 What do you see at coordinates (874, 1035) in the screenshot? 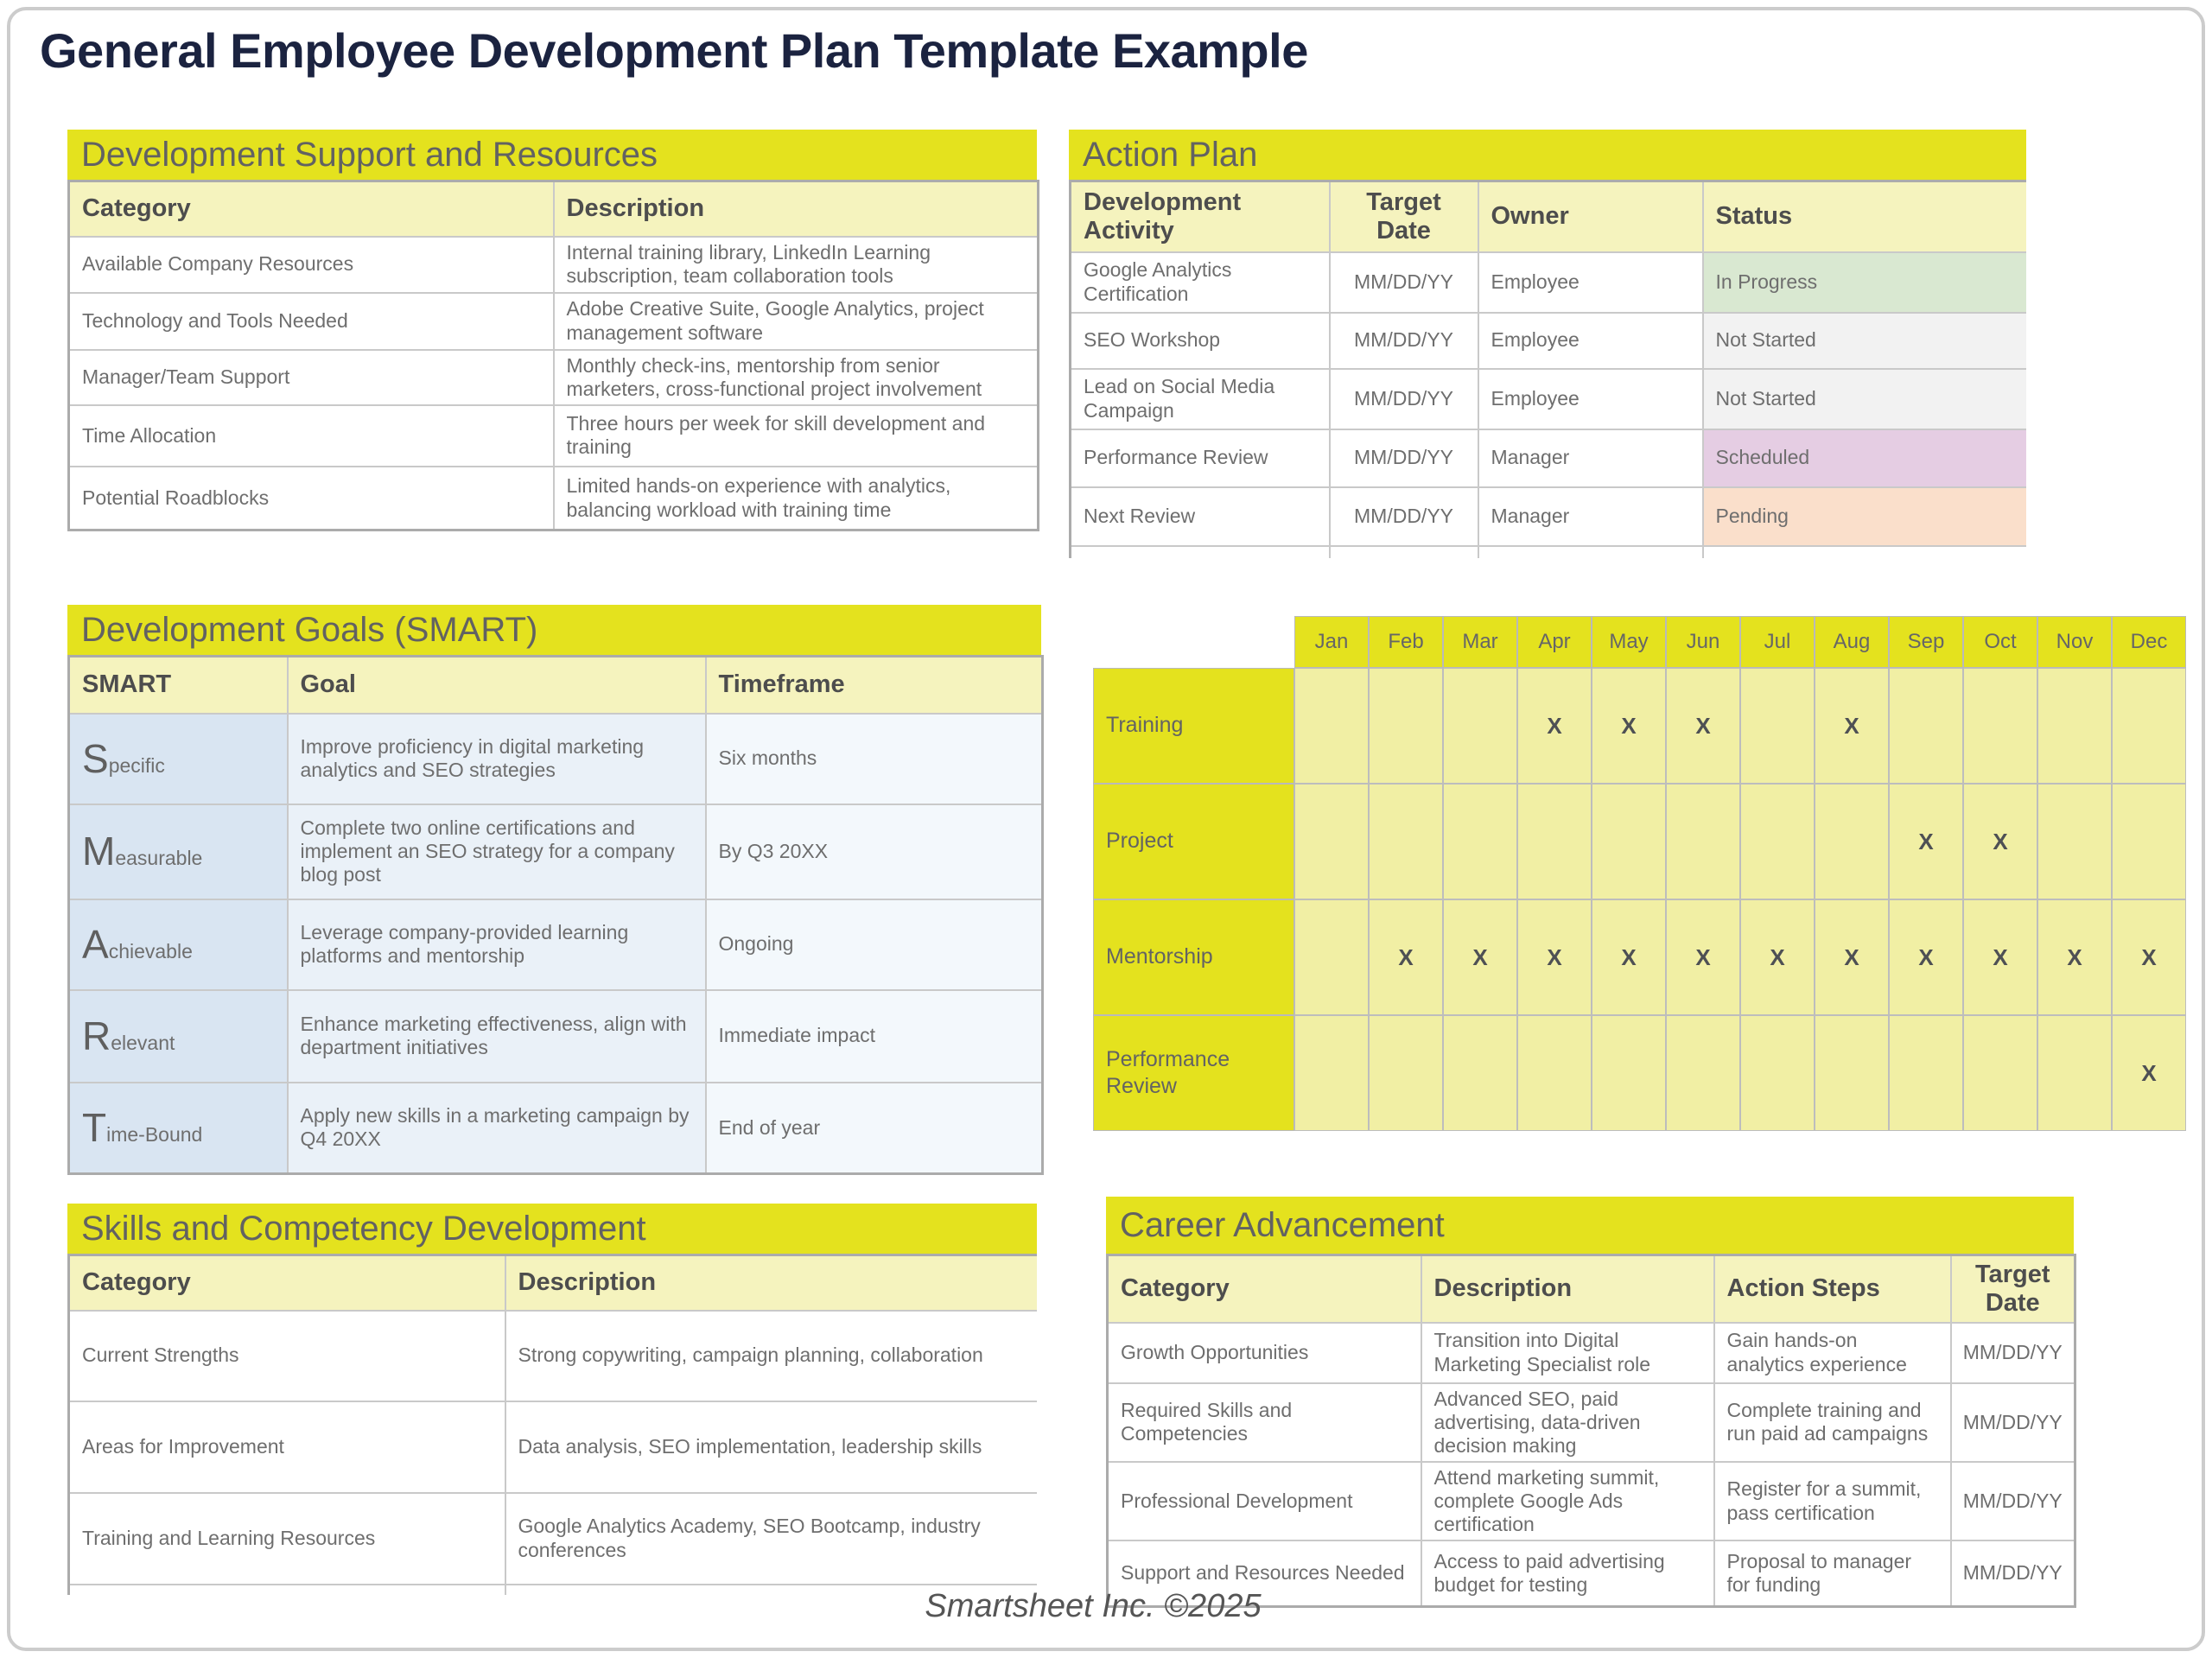
I see `timeframe-cell: Immediate impact` at bounding box center [874, 1035].